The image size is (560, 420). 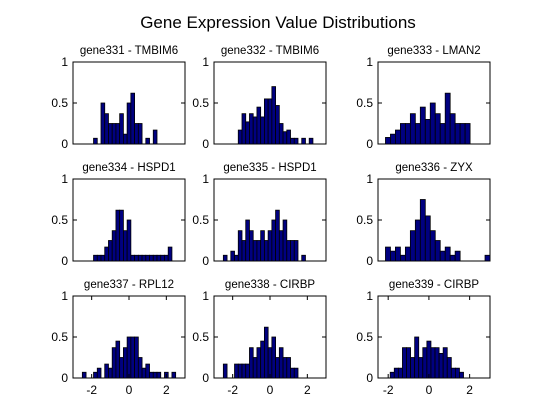 What do you see at coordinates (434, 168) in the screenshot?
I see `subplot-title: gene336 - ZYX` at bounding box center [434, 168].